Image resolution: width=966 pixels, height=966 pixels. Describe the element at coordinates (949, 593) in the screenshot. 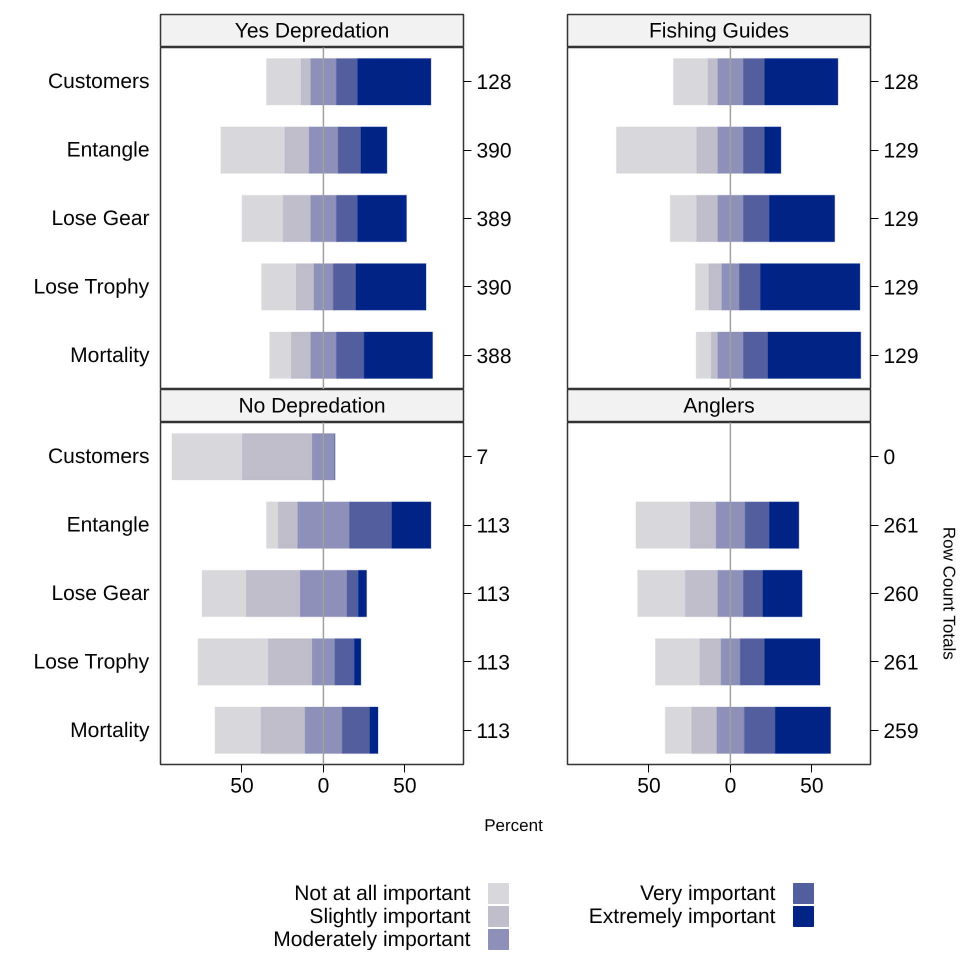

I see `y2-axis-title: Row Count Totals` at that location.